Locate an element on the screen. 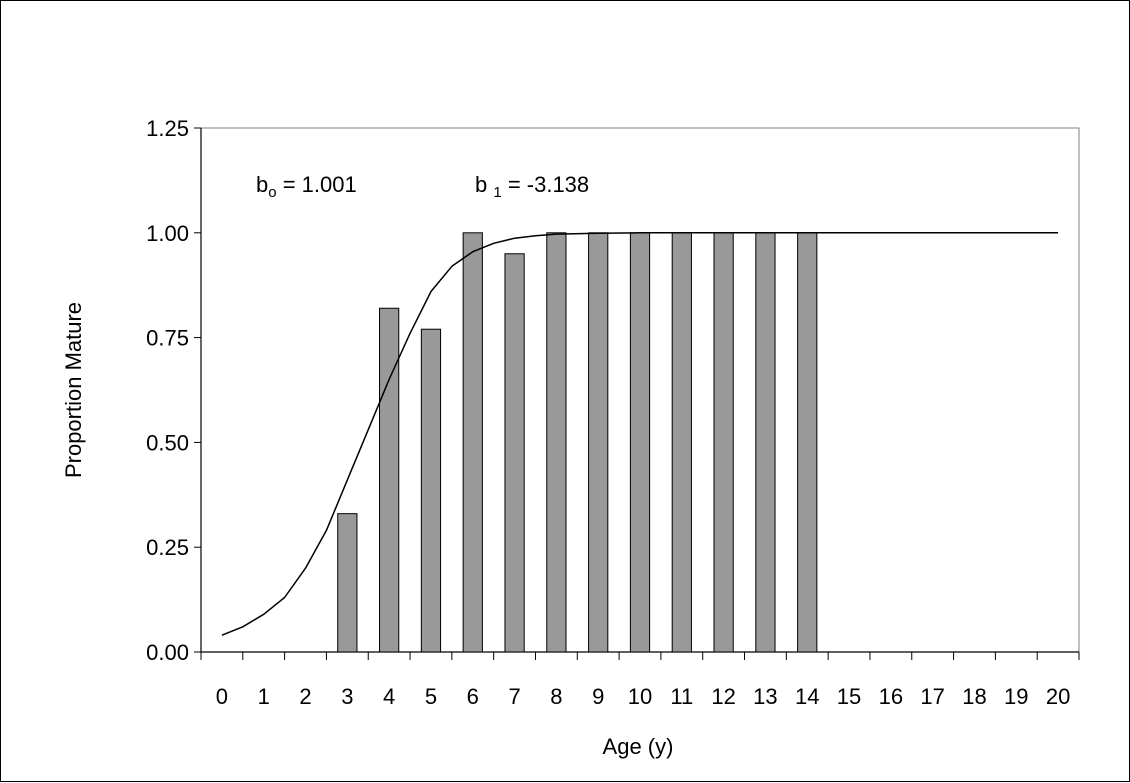 This screenshot has height=783, width=1130. x-tick-label: 2 is located at coordinates (305, 696).